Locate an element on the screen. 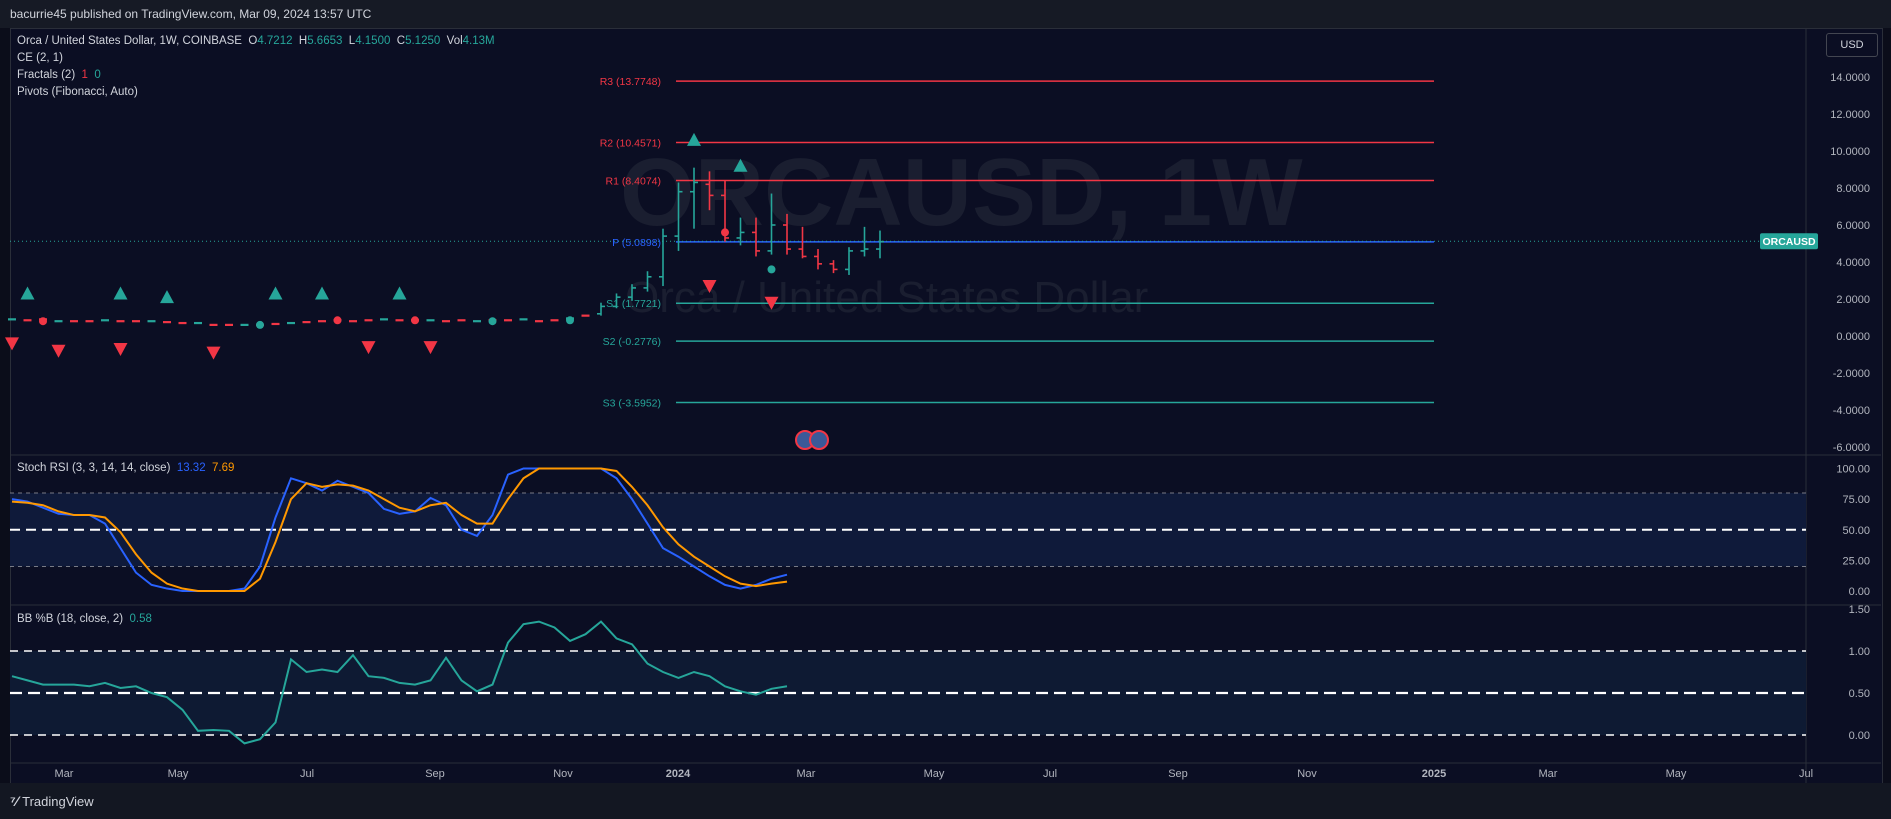 This screenshot has height=819, width=1891. ce-label: CE (2, 1) is located at coordinates (40, 58).